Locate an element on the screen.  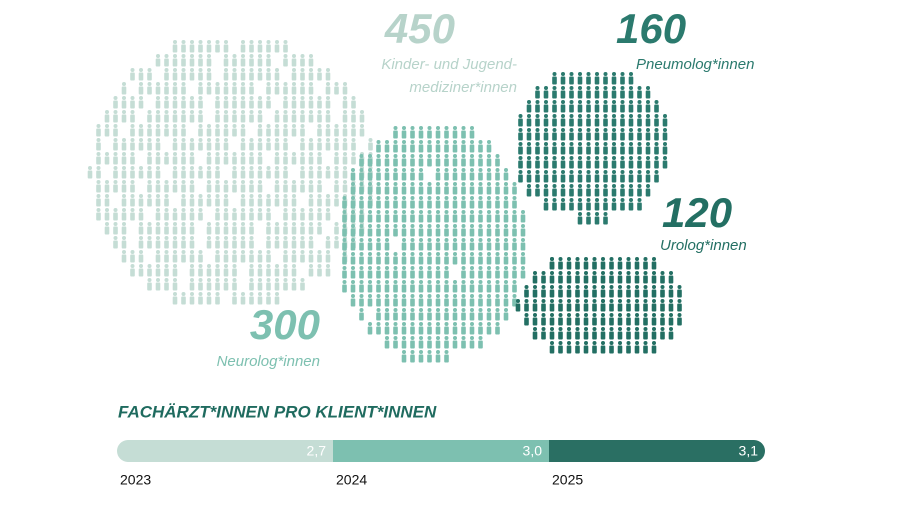
cluster-label: mediziner*innen is located at coordinates (463, 87).